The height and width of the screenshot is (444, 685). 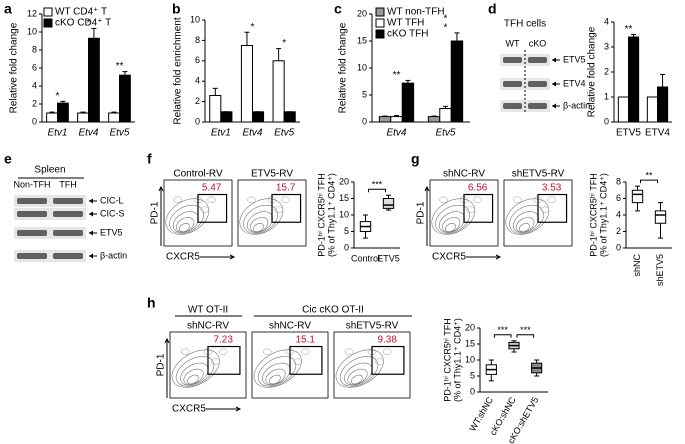 I want to click on x-tick-label: Etv4, so click(x=396, y=133).